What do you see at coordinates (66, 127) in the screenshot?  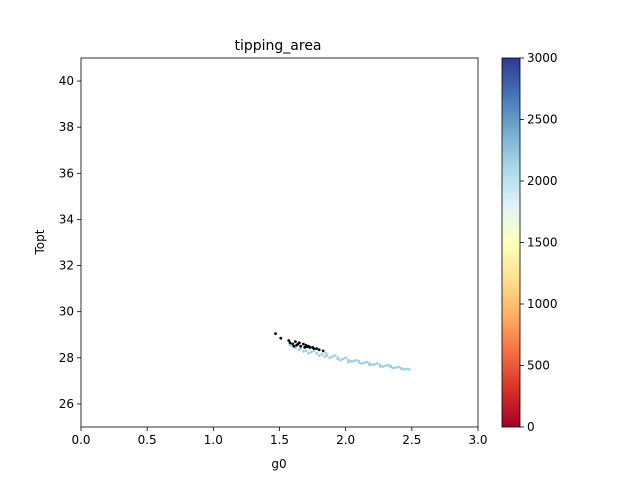 I see `y-tick-label: 38` at bounding box center [66, 127].